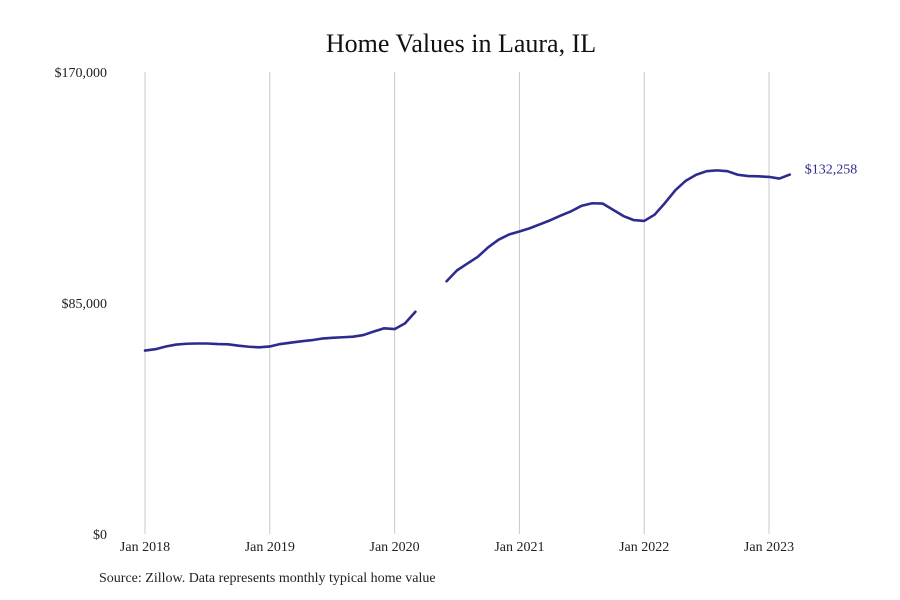  What do you see at coordinates (85, 304) in the screenshot?
I see `y-tick-label: $85,000` at bounding box center [85, 304].